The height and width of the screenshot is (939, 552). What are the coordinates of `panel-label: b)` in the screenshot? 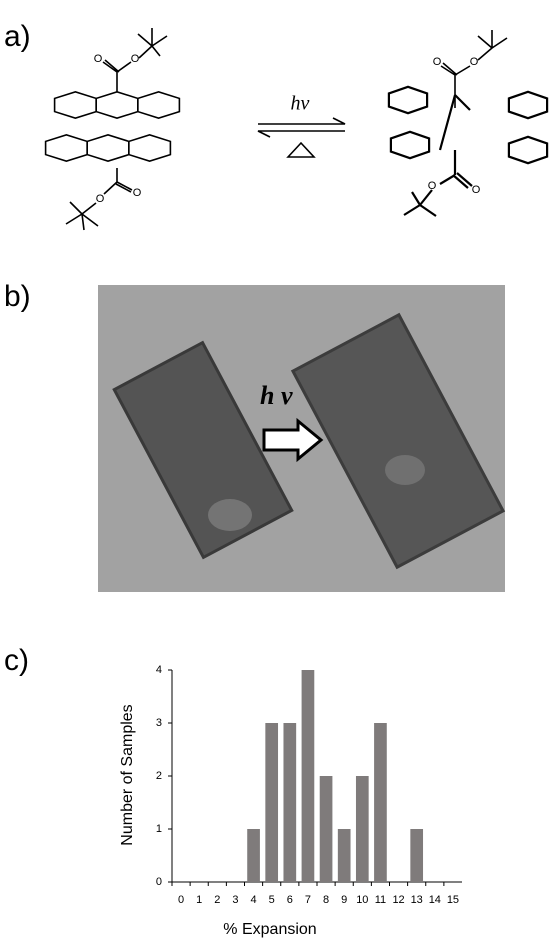 It's located at (17, 296).